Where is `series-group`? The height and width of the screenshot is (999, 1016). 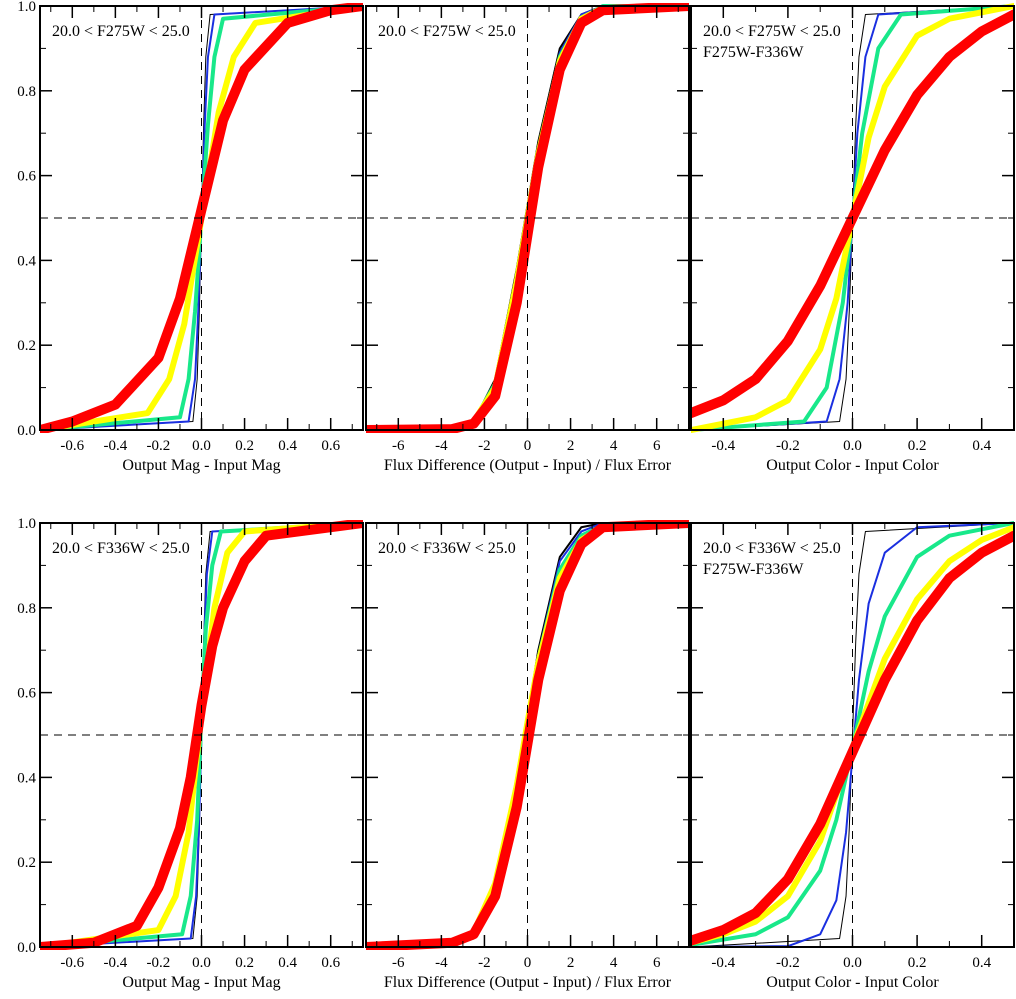 series-group is located at coordinates (201, 735).